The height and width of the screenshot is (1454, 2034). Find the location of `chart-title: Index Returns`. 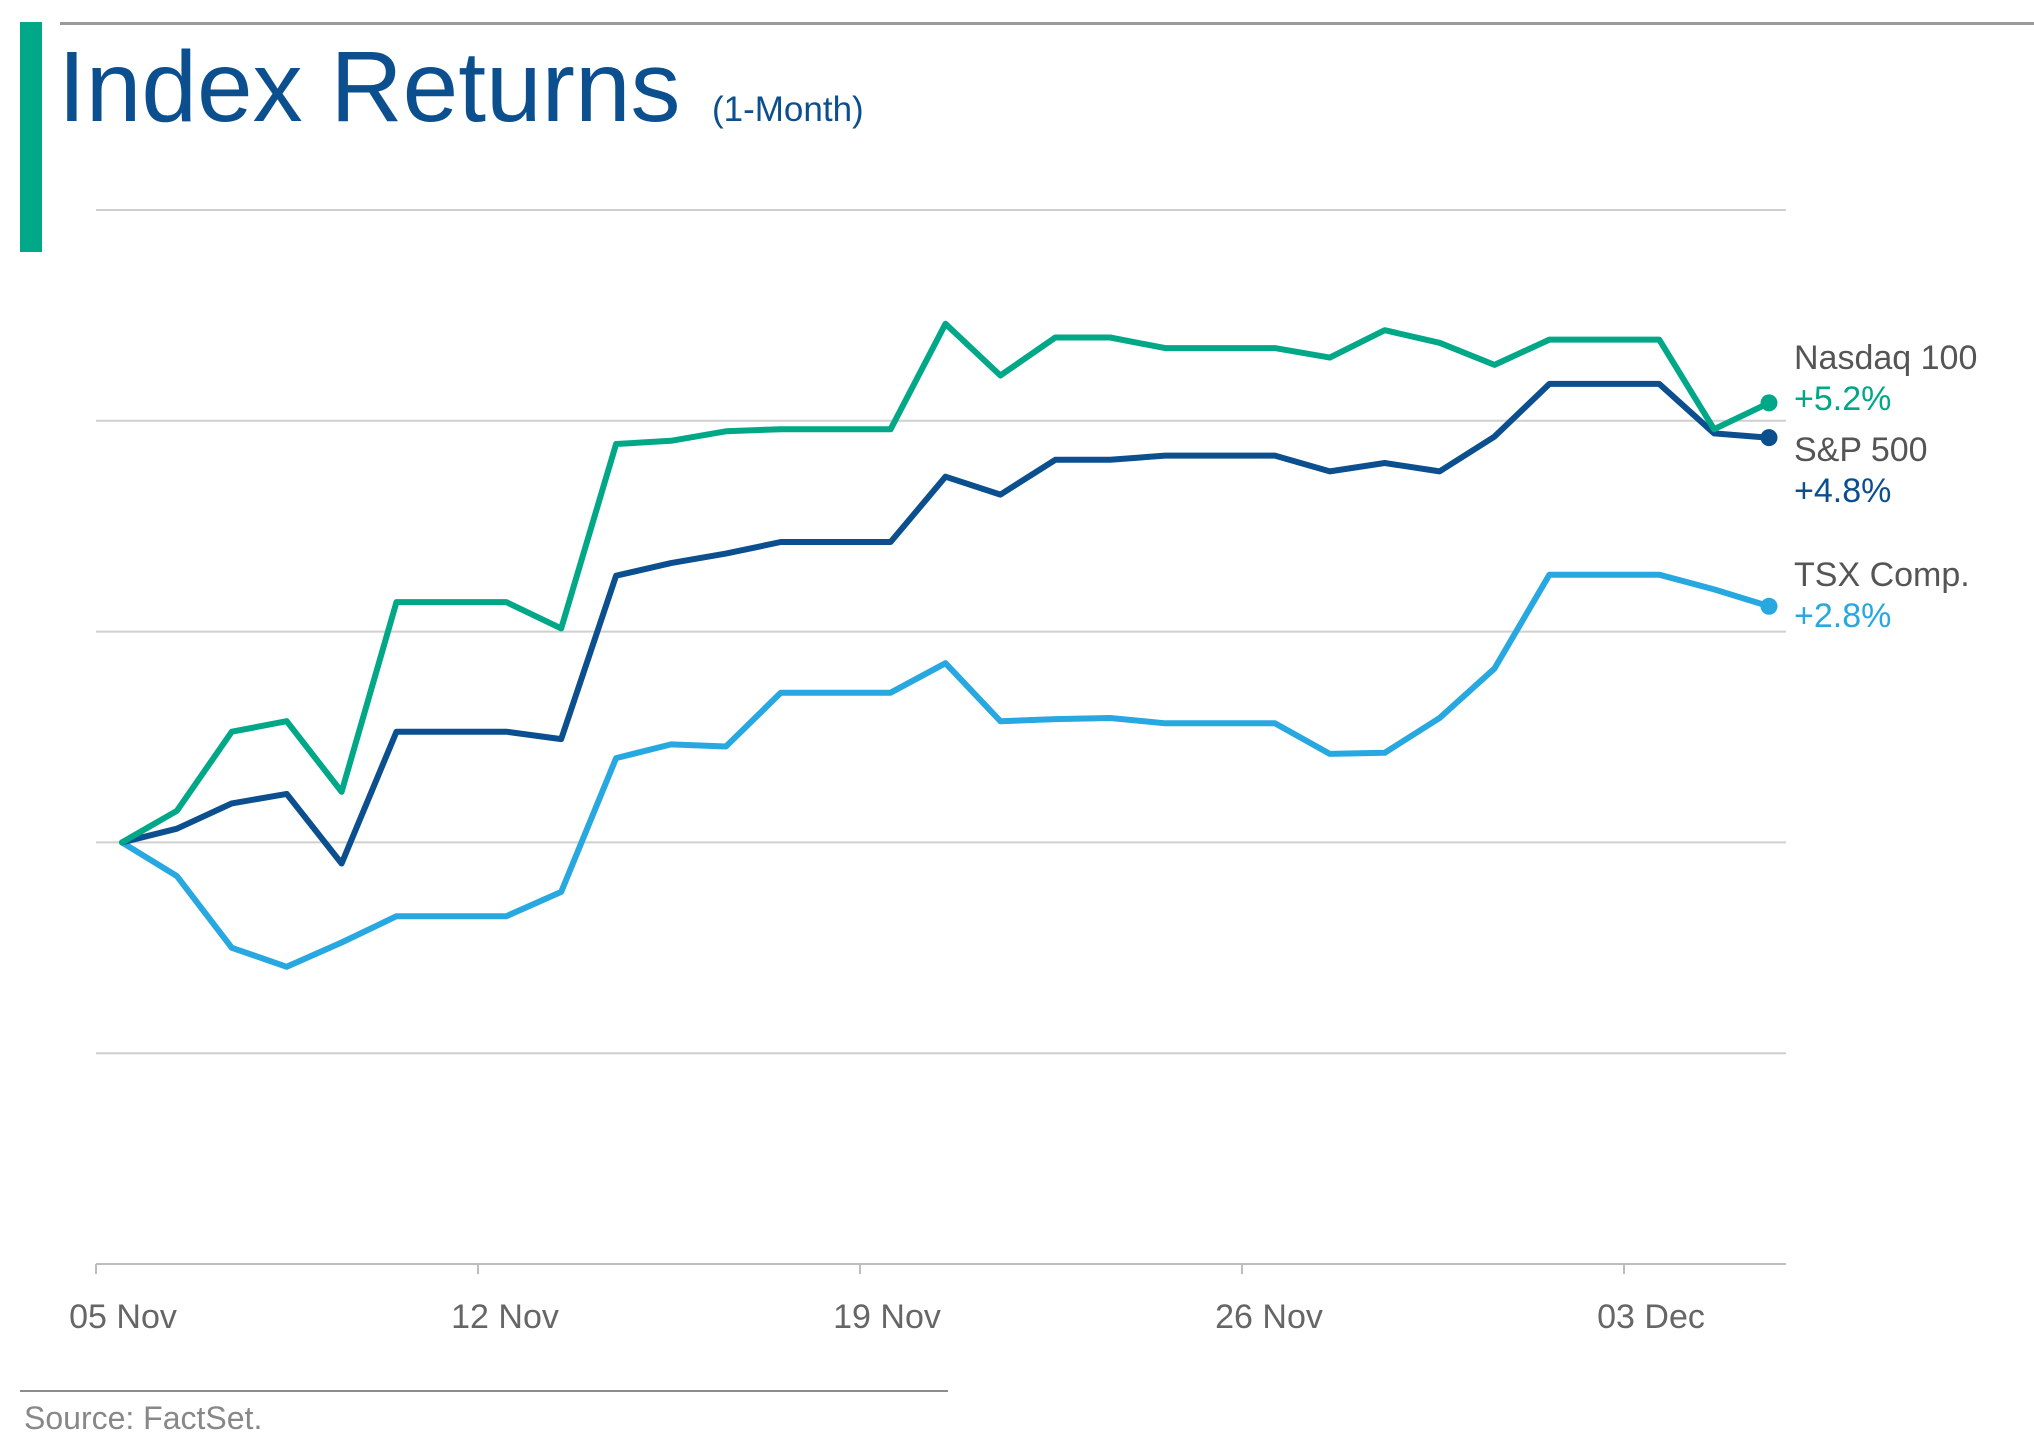

chart-title: Index Returns is located at coordinates (369, 87).